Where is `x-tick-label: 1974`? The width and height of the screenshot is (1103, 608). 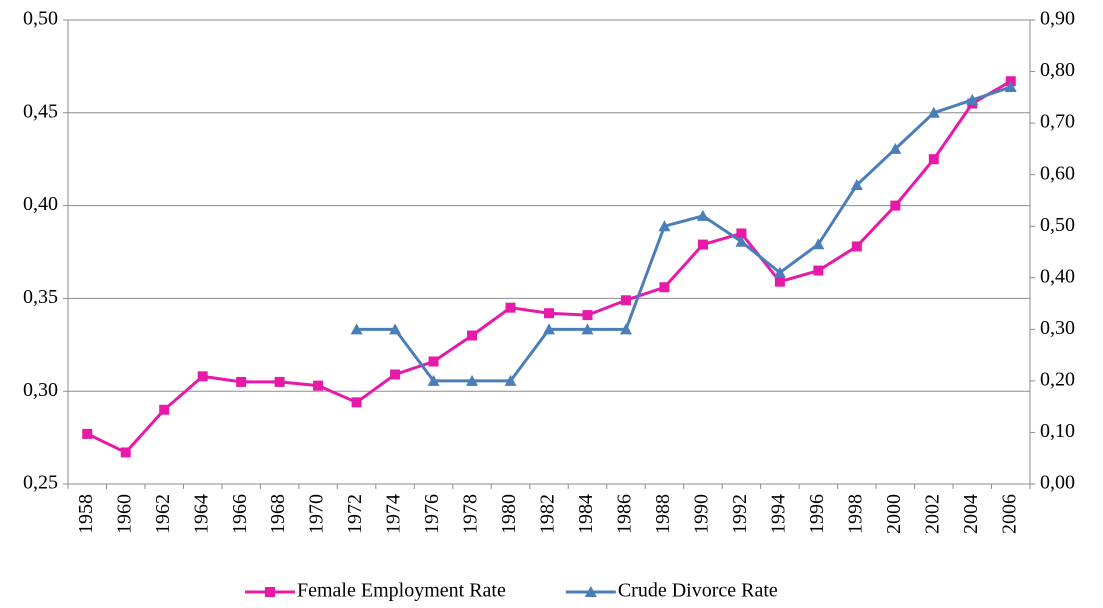 x-tick-label: 1974 is located at coordinates (394, 514).